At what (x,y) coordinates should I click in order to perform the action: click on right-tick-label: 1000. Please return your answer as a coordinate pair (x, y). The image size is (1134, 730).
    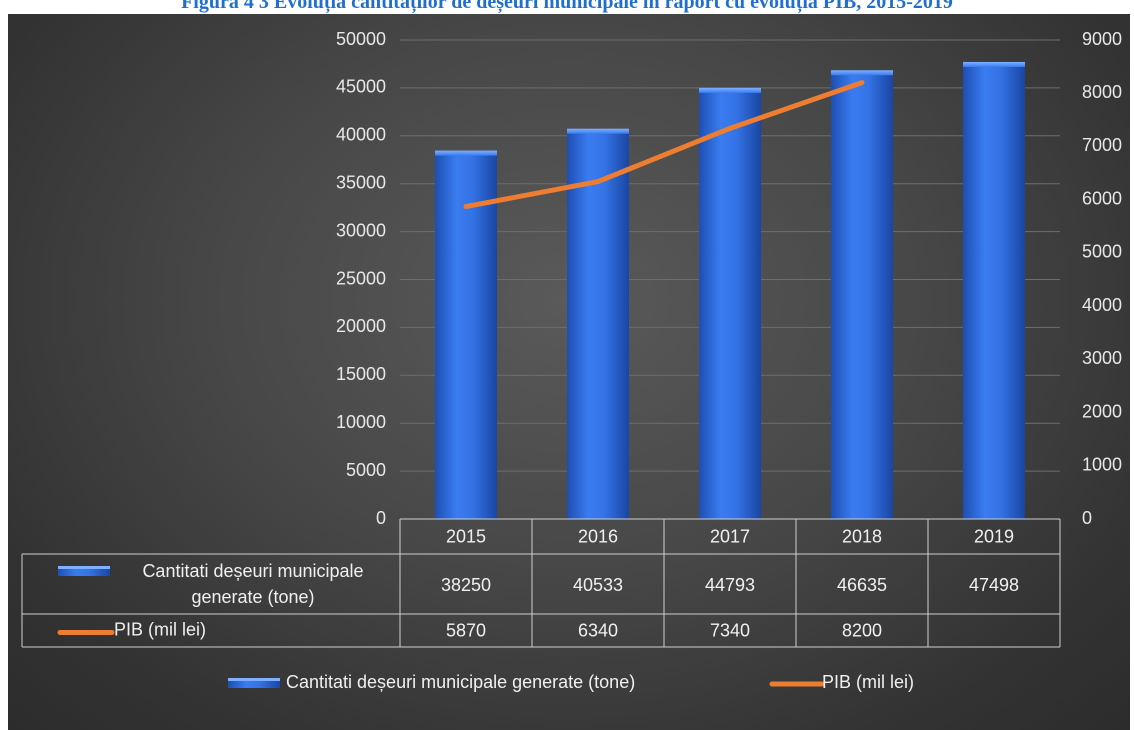
    Looking at the image, I should click on (1102, 465).